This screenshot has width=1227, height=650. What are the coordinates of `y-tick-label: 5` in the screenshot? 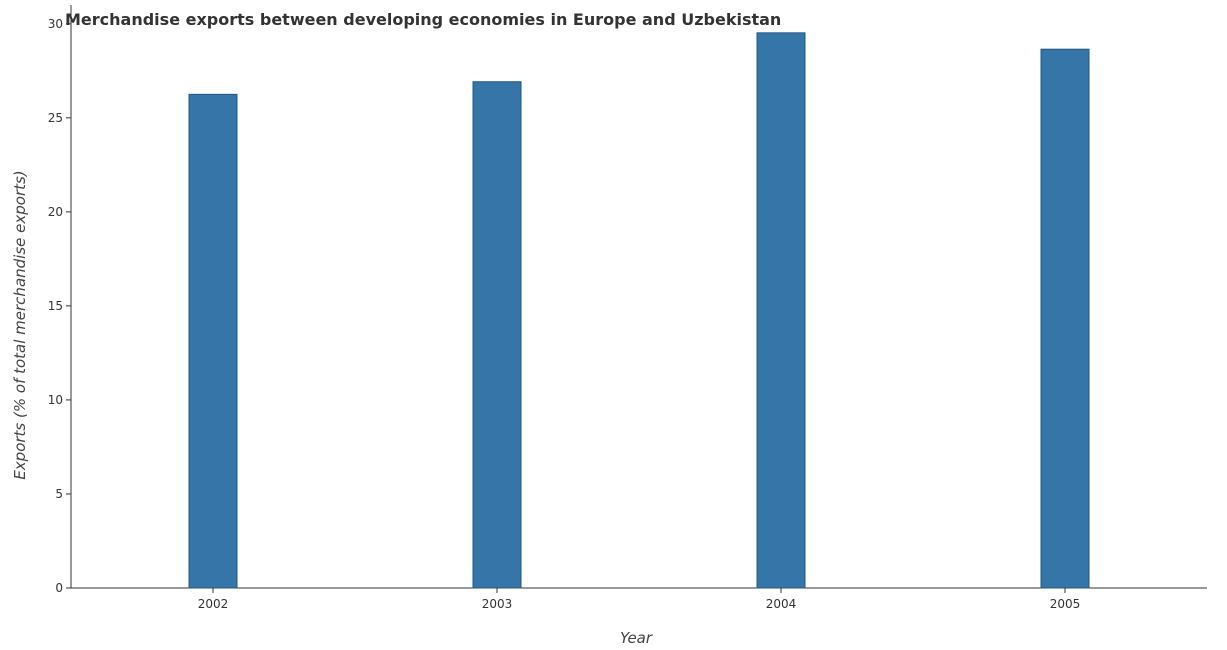 It's located at (59, 494).